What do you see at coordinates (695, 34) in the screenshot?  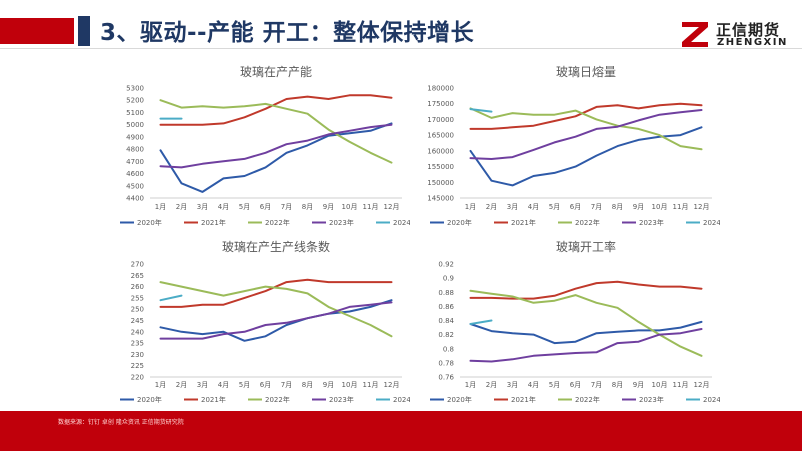 I see `zhengxin-logo-icon` at bounding box center [695, 34].